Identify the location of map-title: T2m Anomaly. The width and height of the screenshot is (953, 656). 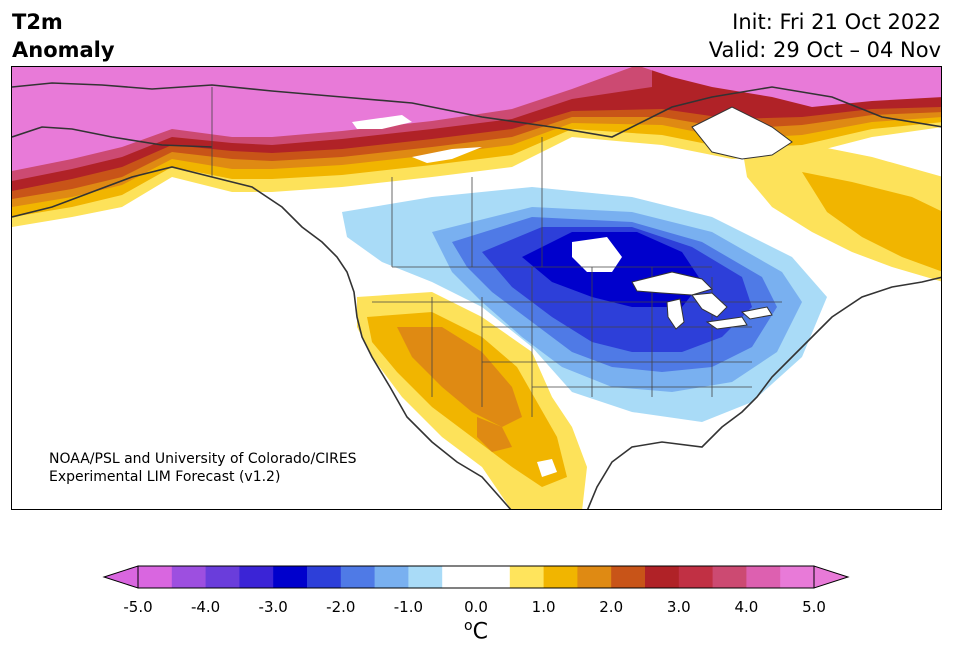
(63, 36).